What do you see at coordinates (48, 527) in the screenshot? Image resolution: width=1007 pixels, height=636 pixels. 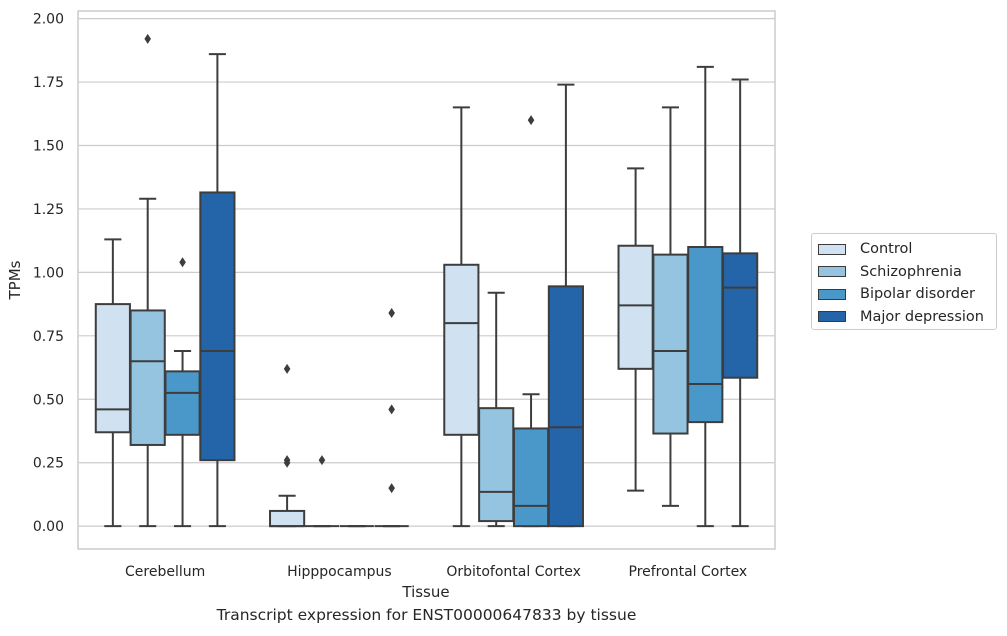 I see `y-tick-label: 0.00` at bounding box center [48, 527].